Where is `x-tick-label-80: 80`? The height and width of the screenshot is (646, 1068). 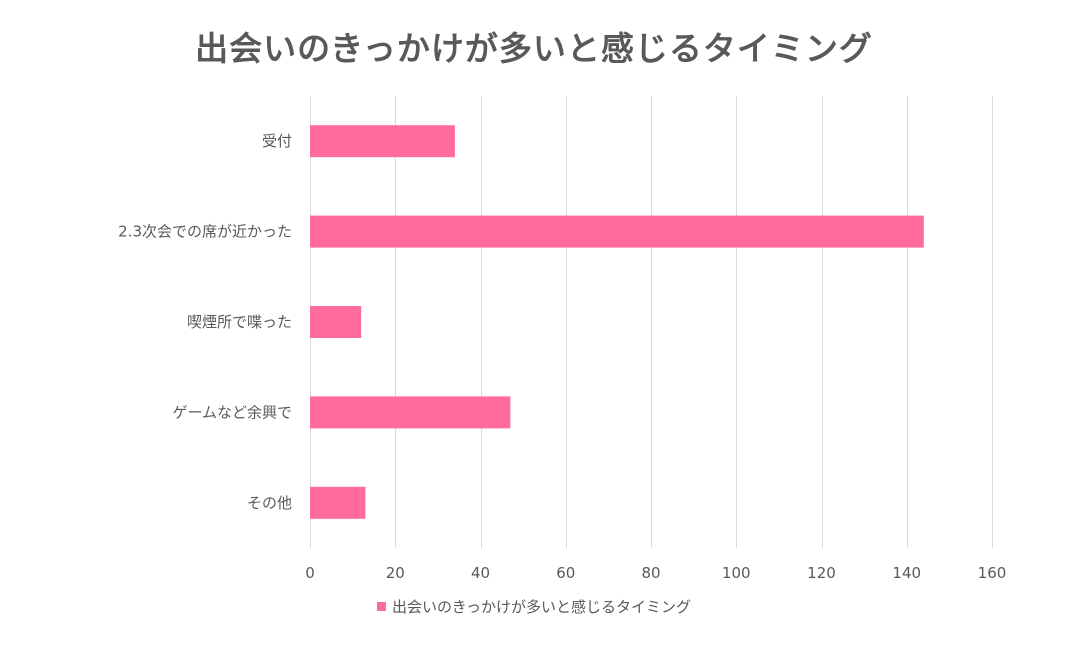 x-tick-label-80: 80 is located at coordinates (650, 573).